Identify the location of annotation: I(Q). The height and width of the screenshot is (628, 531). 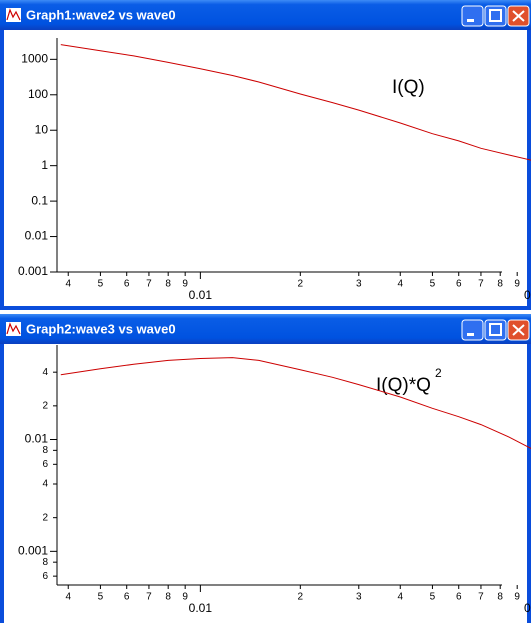
(408, 87).